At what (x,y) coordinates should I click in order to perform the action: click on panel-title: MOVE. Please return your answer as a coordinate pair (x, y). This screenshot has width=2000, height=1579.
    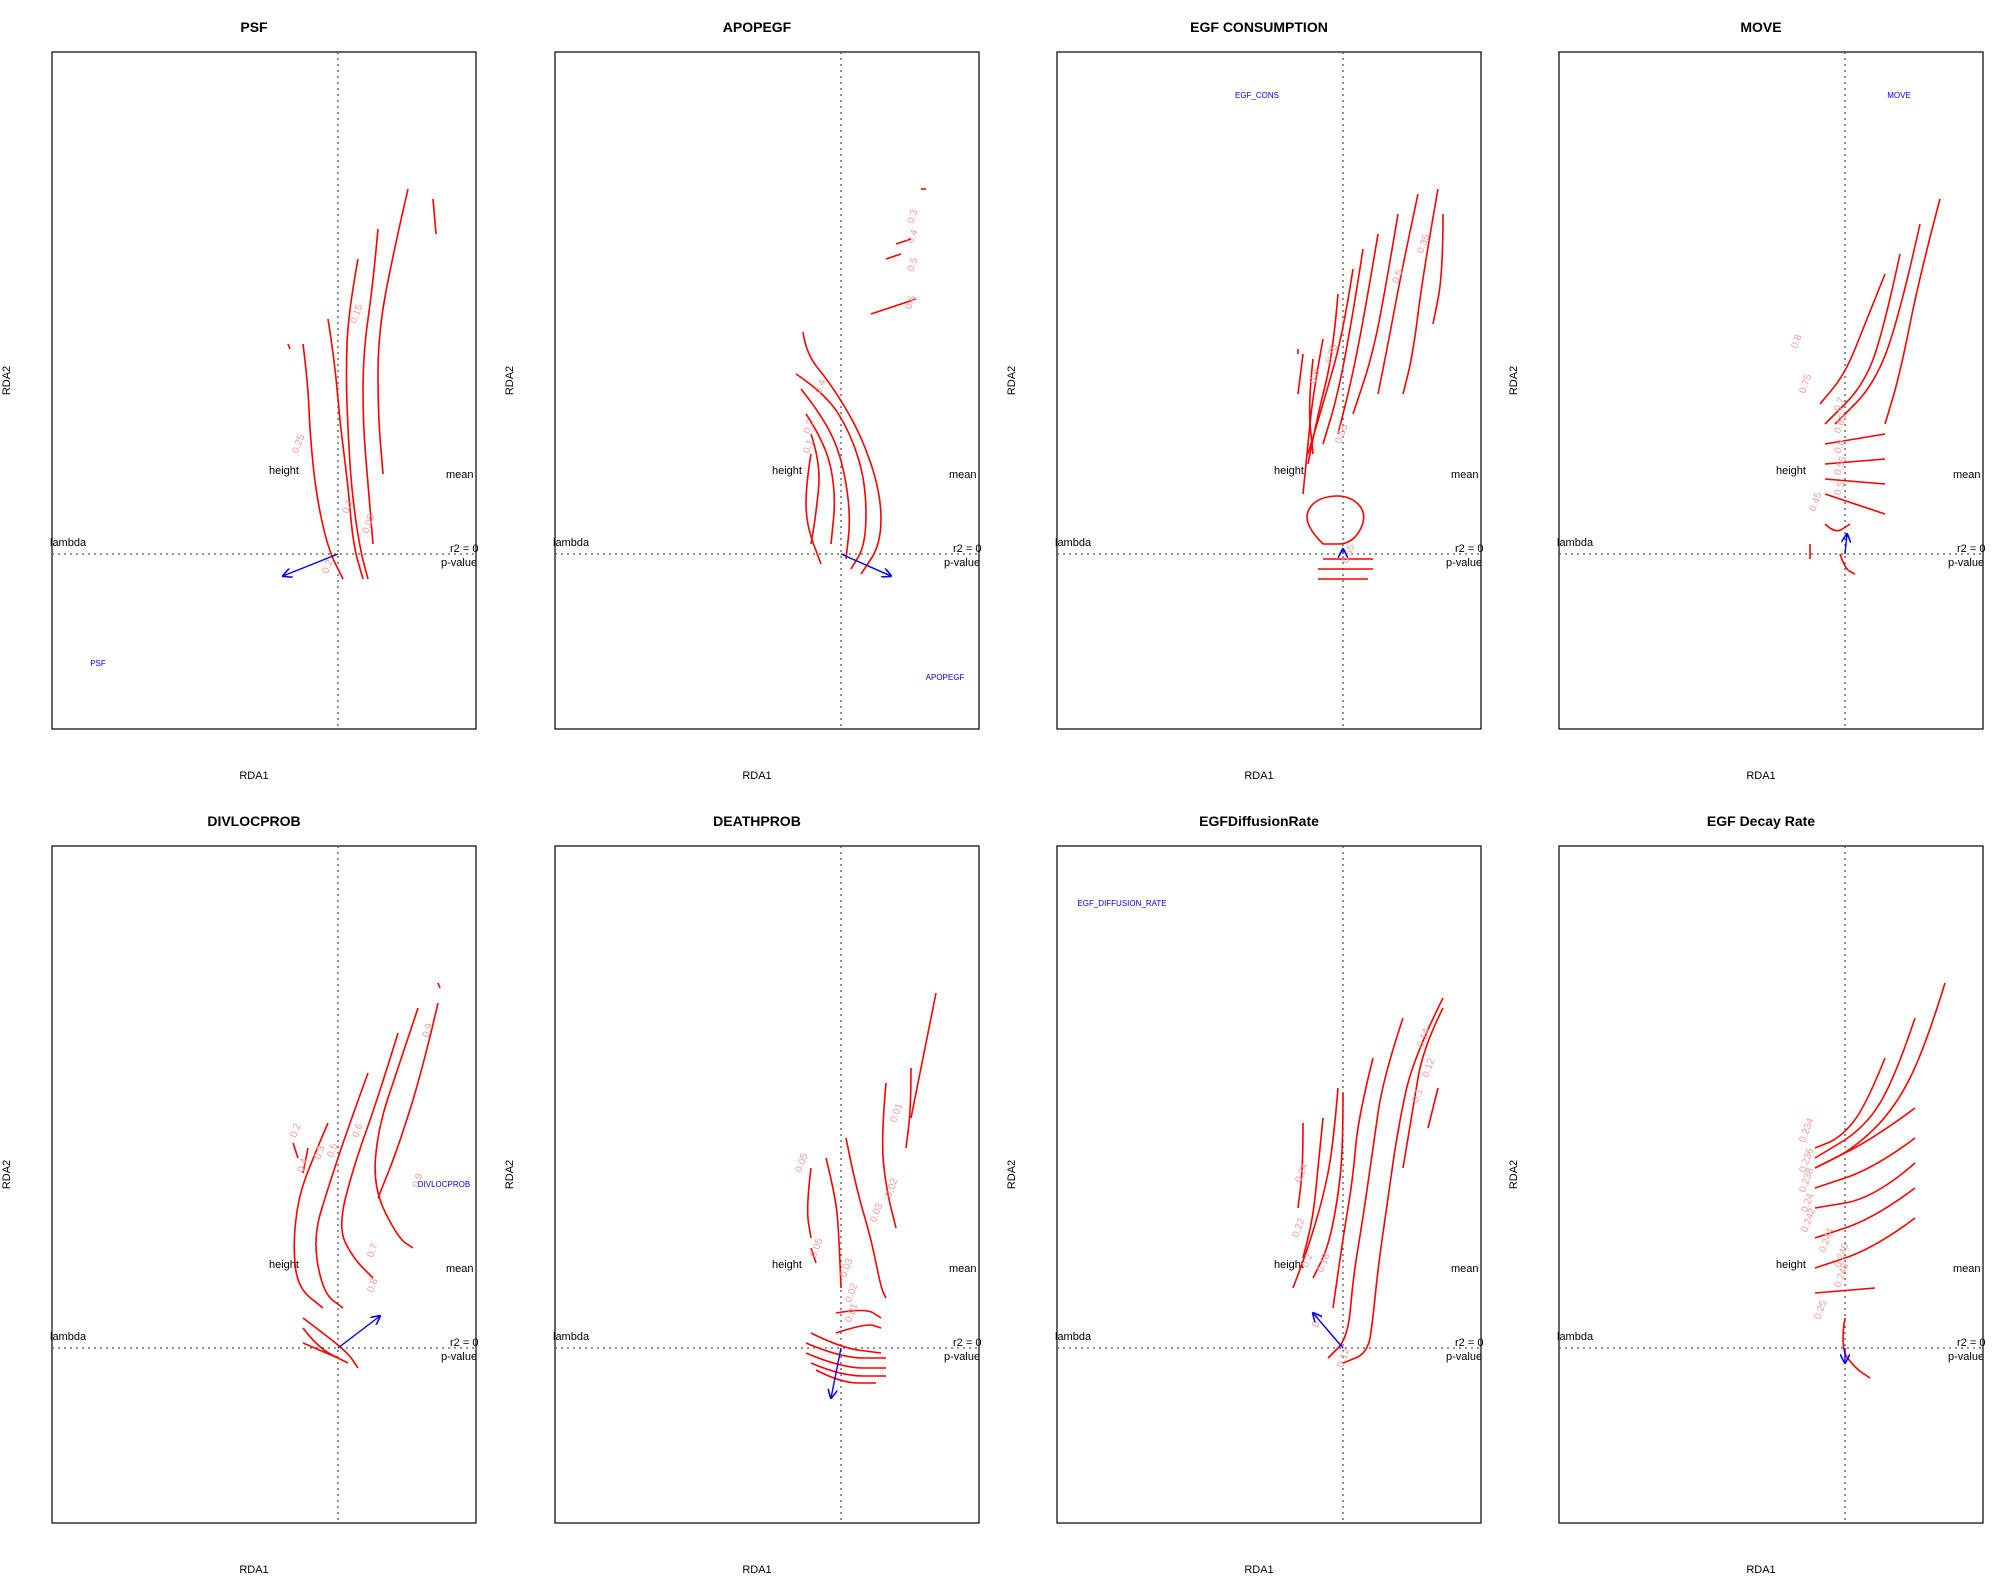
    Looking at the image, I should click on (1760, 27).